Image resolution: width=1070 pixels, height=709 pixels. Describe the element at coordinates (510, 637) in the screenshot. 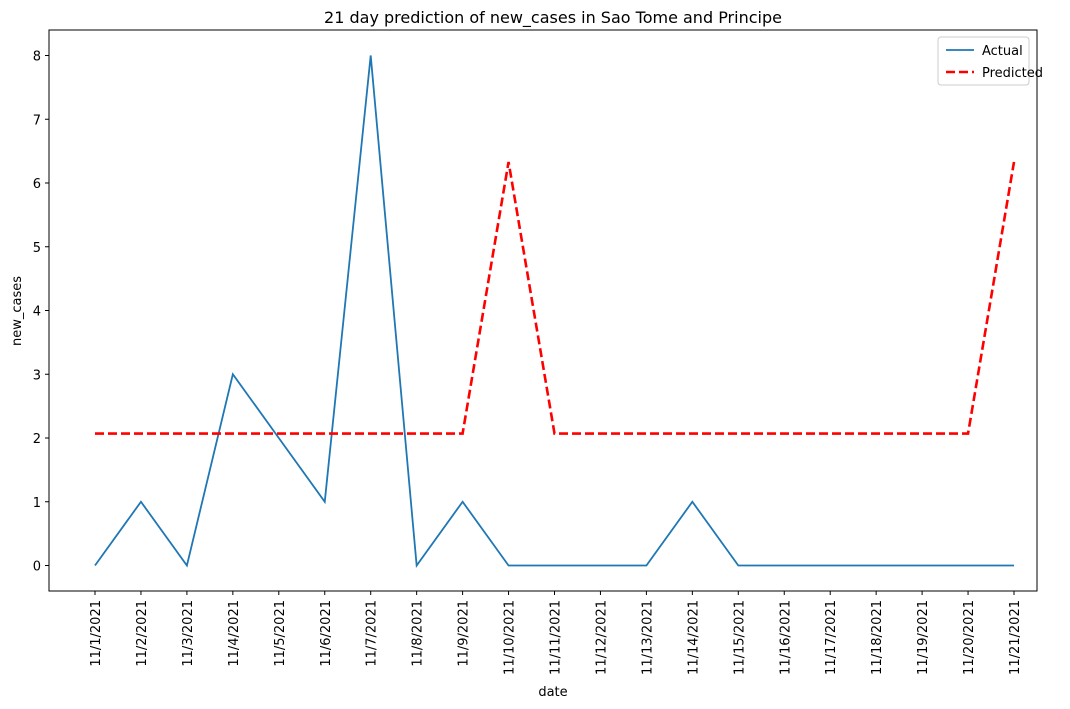

I see `x-tick-label: 11/10/2021` at that location.